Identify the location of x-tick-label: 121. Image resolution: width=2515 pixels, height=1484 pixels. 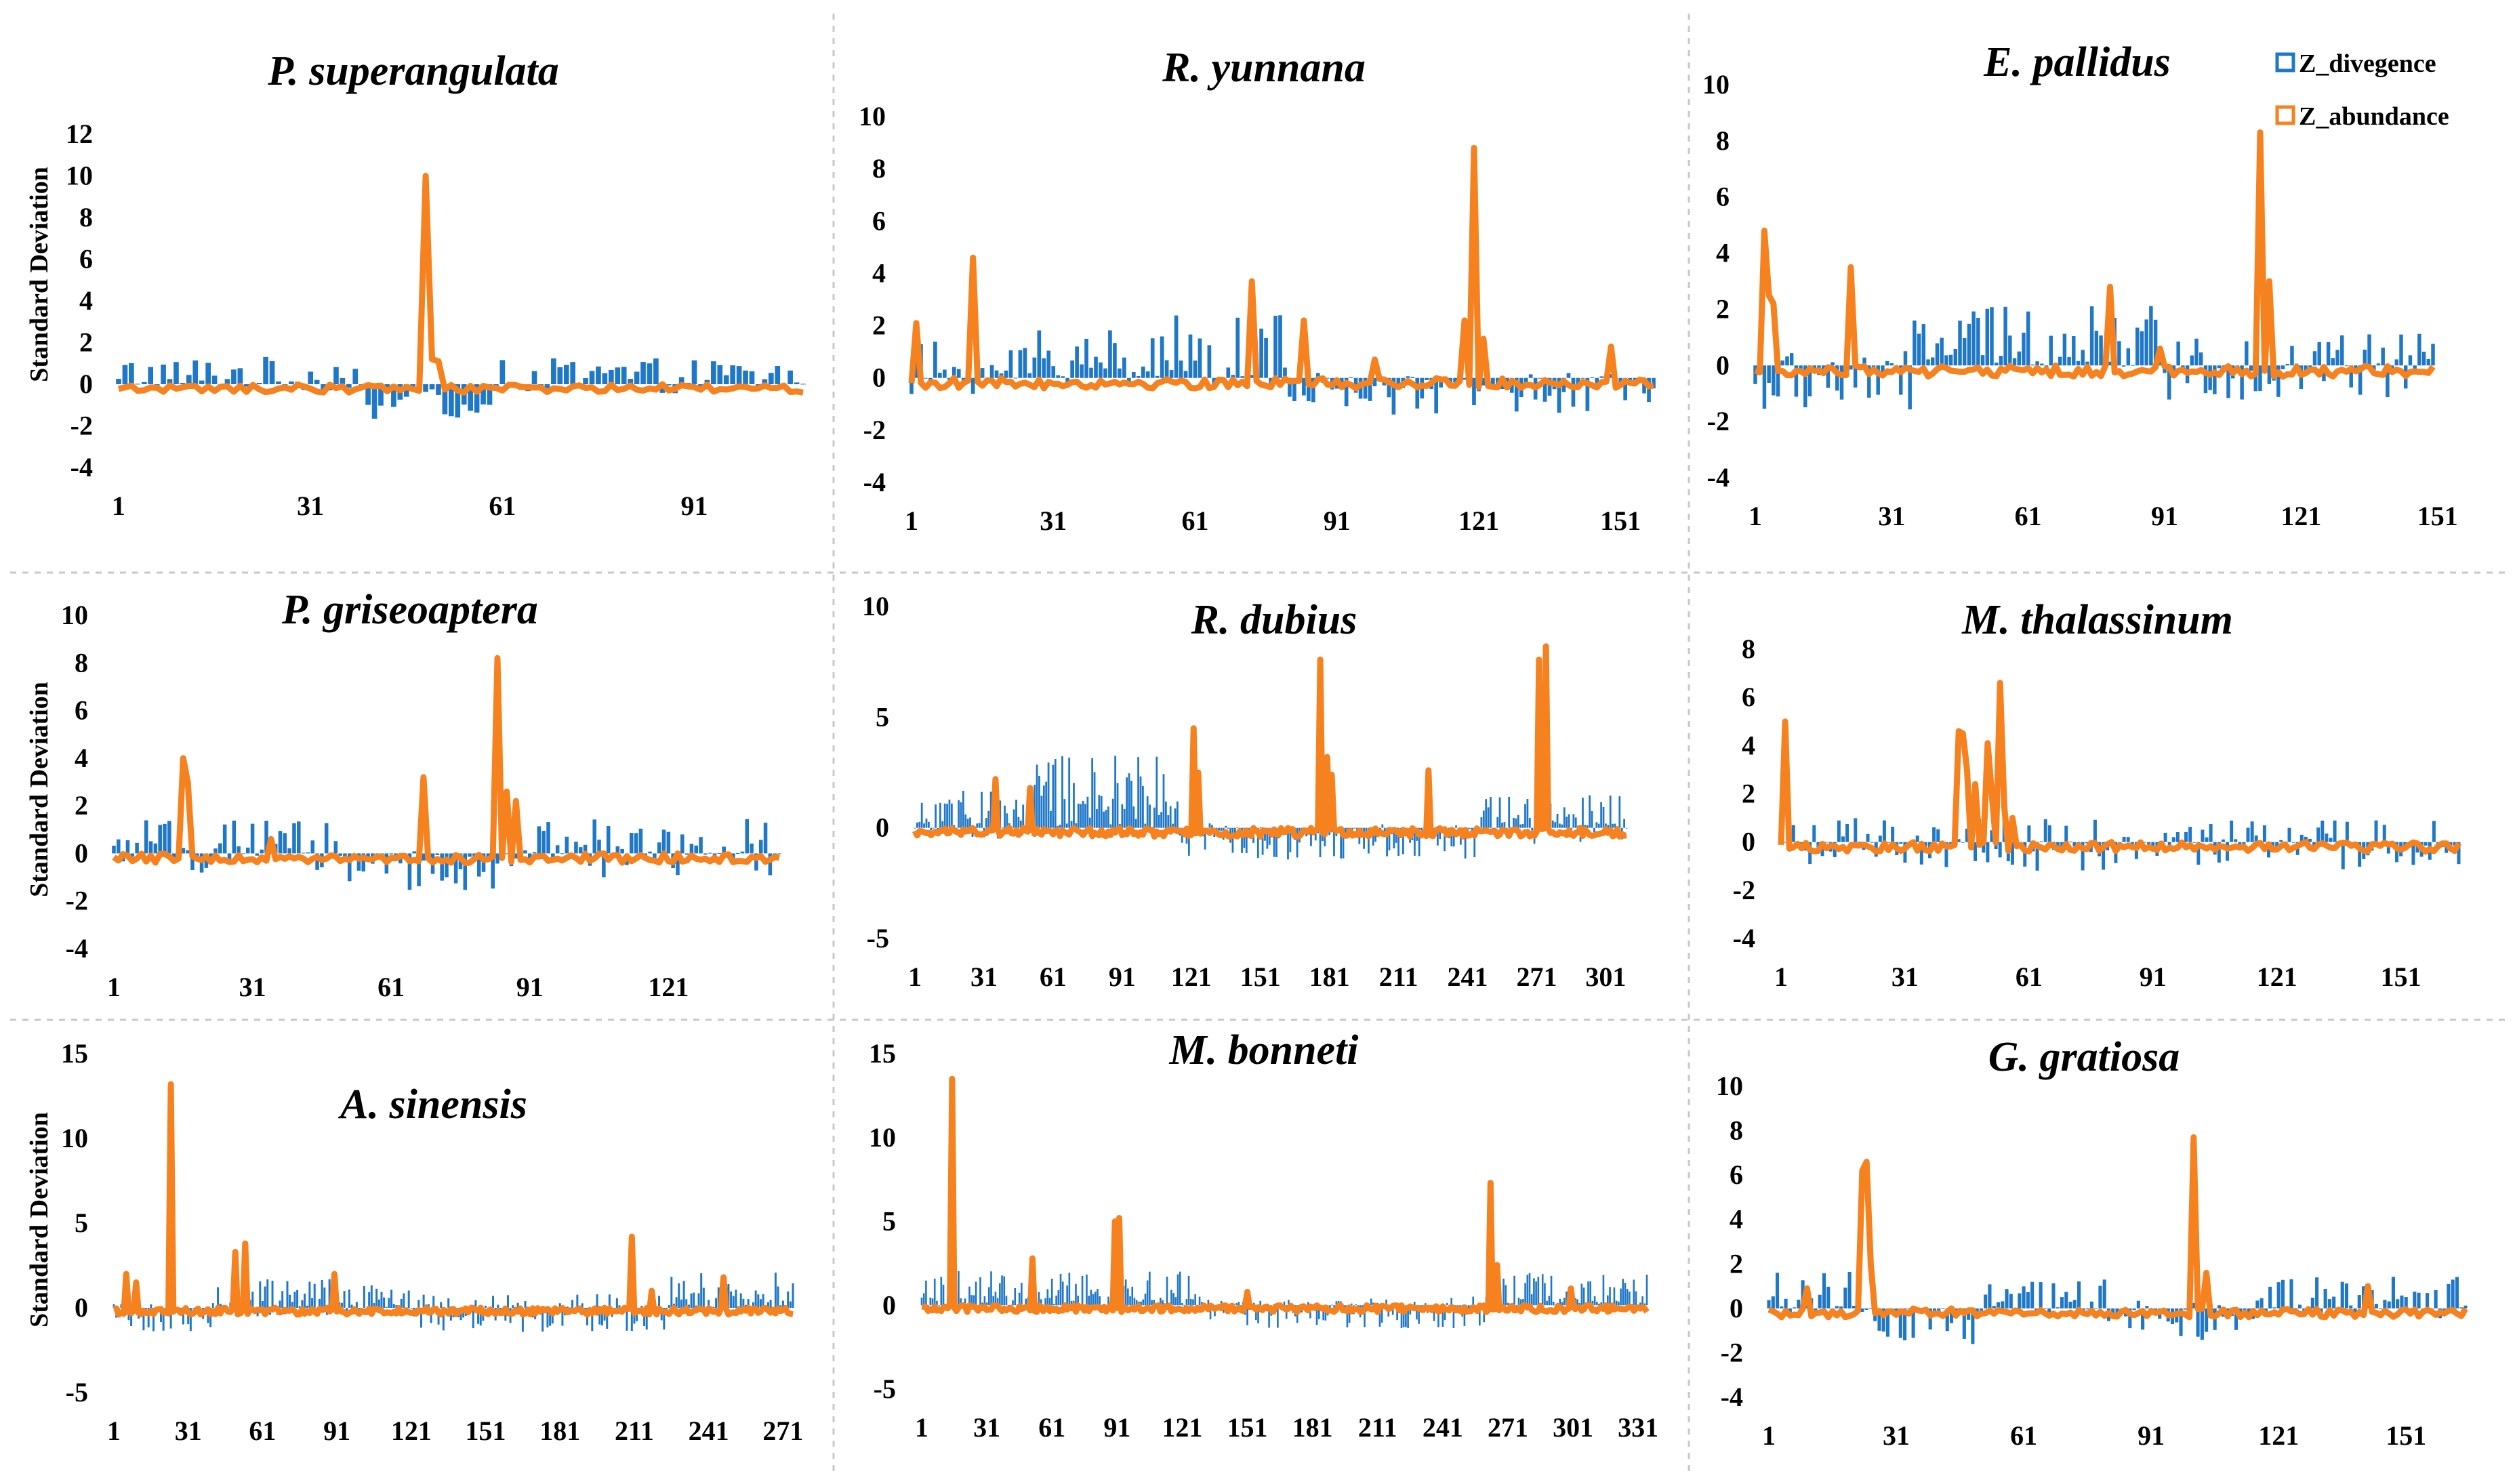
(2277, 977).